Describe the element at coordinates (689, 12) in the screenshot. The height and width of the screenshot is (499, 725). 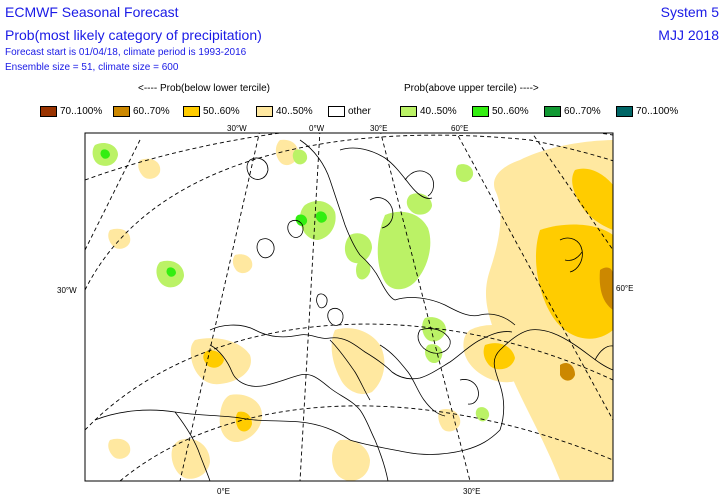
I see `system-label: System 5` at that location.